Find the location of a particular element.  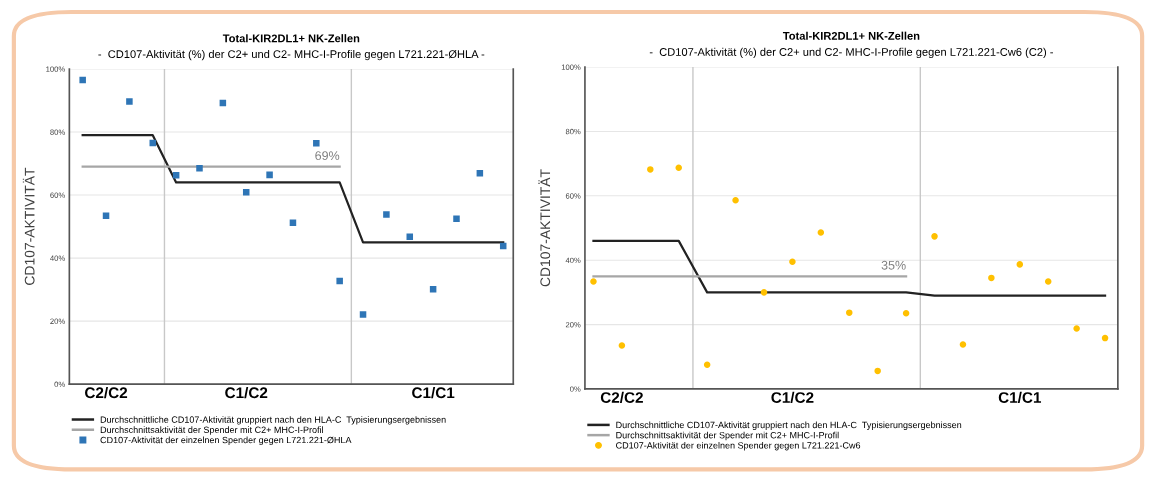

annotation: 69% is located at coordinates (327, 156).